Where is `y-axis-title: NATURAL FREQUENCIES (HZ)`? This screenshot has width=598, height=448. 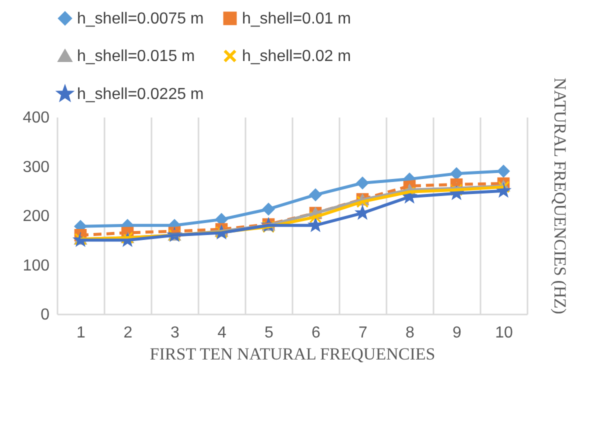 y-axis-title: NATURAL FREQUENCIES (HZ) is located at coordinates (560, 196).